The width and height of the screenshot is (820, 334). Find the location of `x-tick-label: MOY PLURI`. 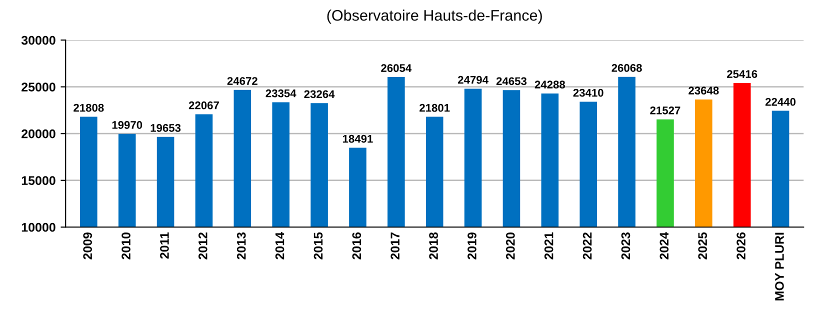

x-tick-label: MOY PLURI is located at coordinates (779, 266).